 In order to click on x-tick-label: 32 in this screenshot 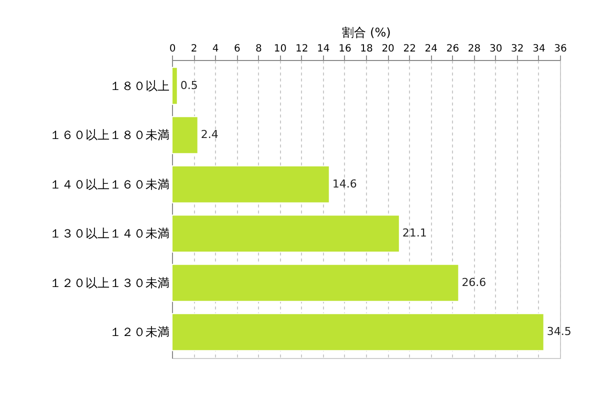, I will do `click(517, 49)`.